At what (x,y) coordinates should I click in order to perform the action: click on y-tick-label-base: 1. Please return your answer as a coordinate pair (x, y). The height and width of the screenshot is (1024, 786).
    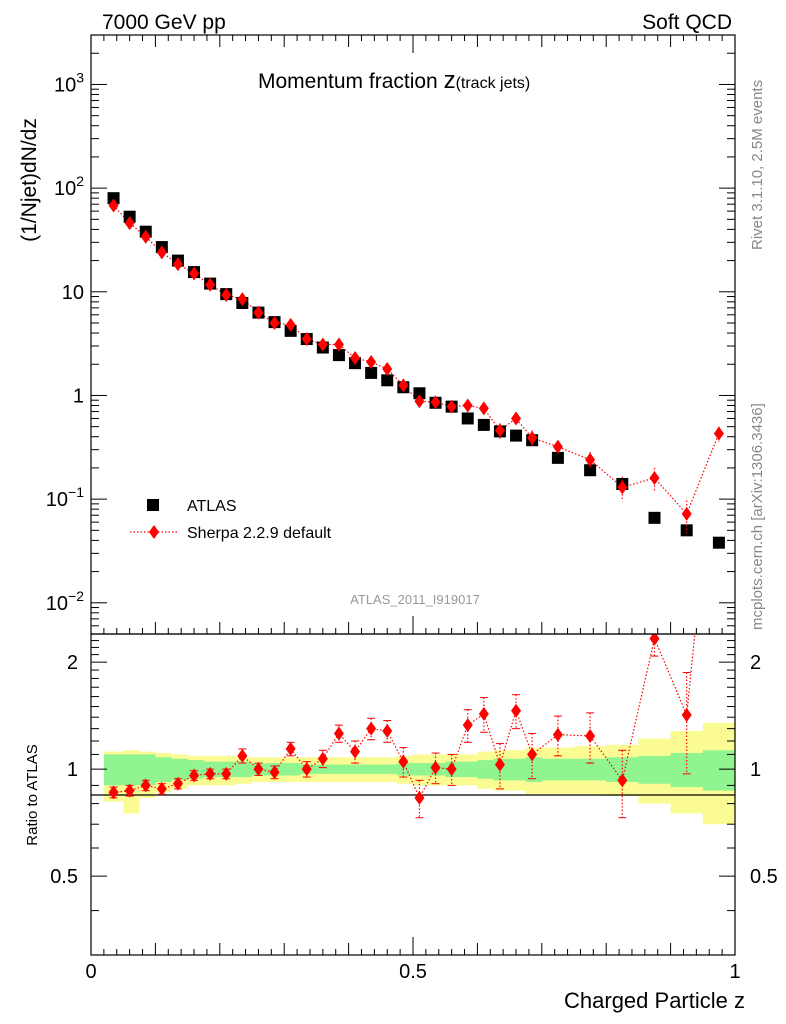
    Looking at the image, I should click on (78, 396).